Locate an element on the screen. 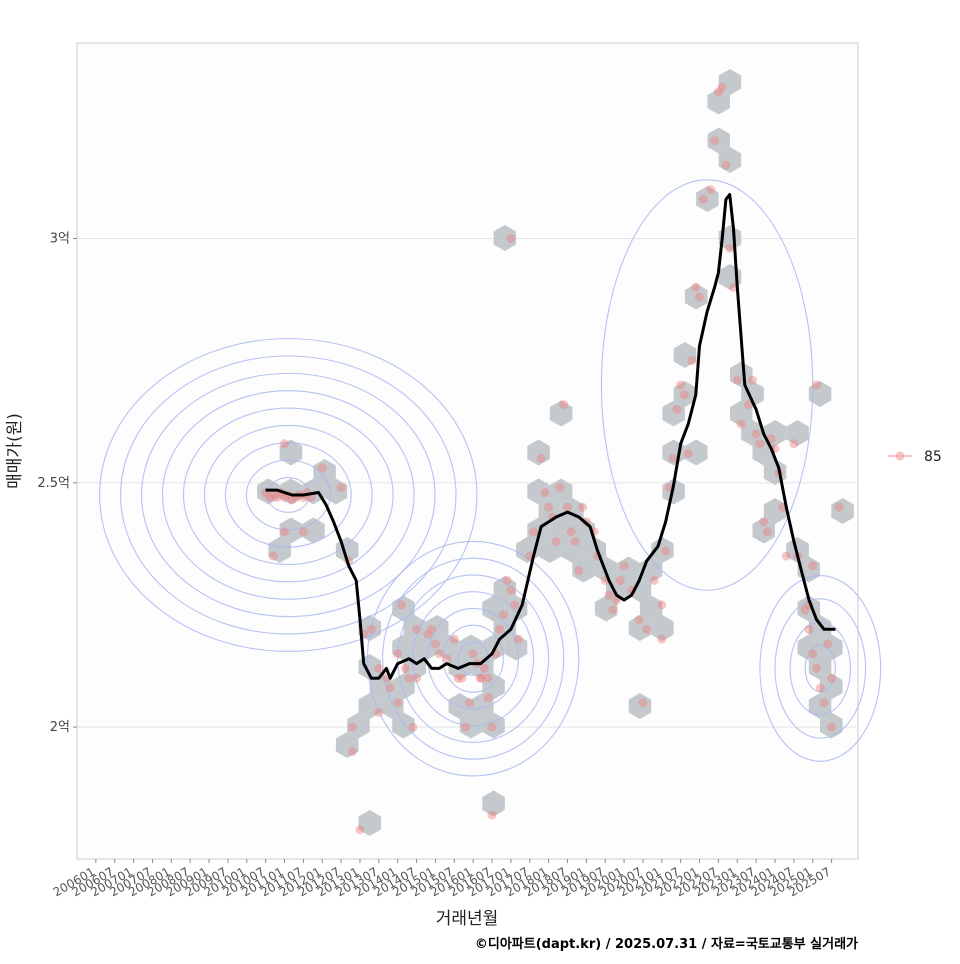  y-axis-ticks: 2억 2.5억 3억 is located at coordinates (57, 483).